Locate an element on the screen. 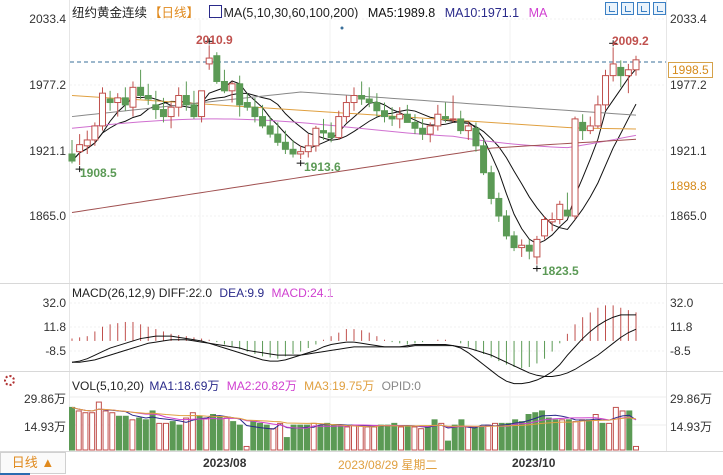 This screenshot has height=475, width=723. price-tick-left: 2033.4 is located at coordinates (47, 19).